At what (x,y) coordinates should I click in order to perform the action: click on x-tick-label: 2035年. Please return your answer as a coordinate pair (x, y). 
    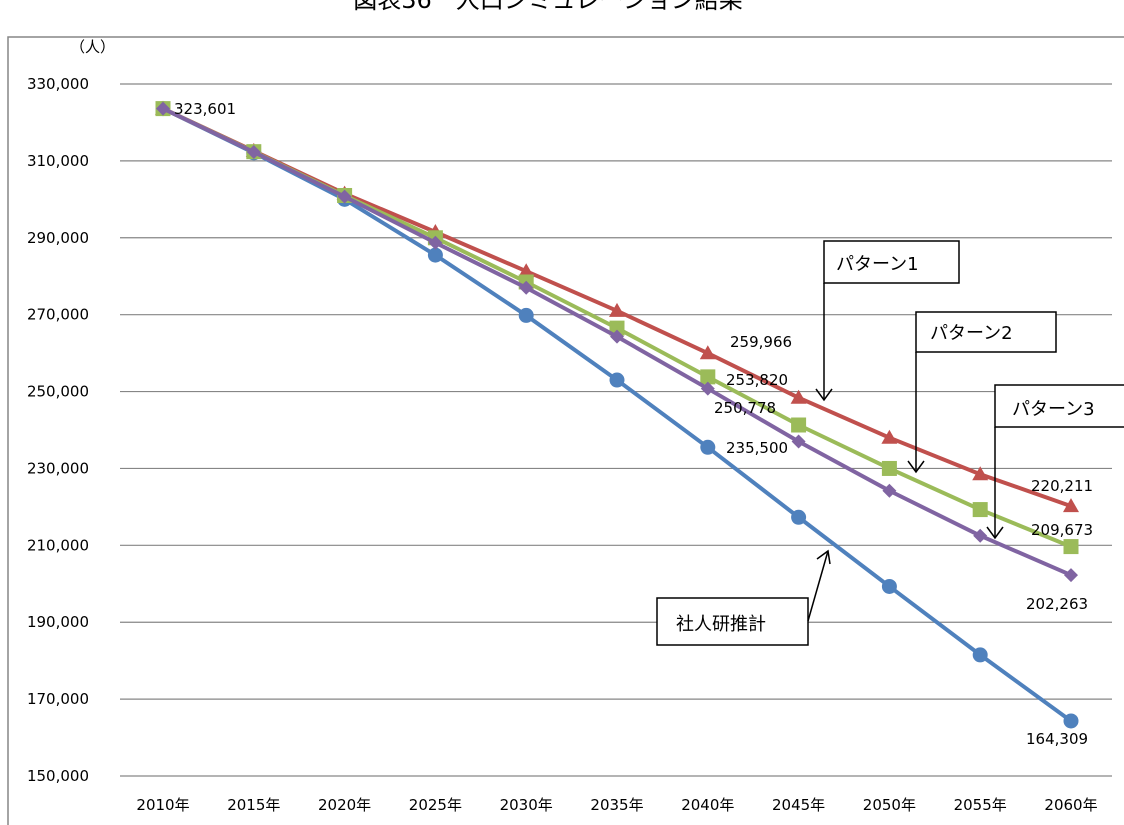
    Looking at the image, I should click on (616, 805).